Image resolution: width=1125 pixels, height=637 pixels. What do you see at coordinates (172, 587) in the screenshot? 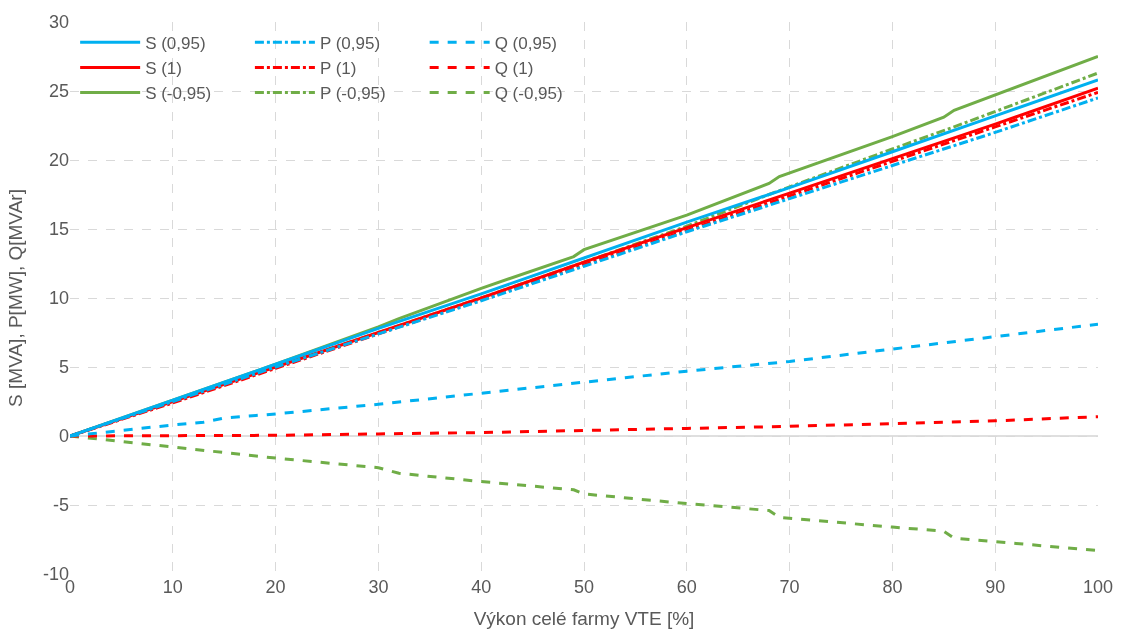
I see `x-tick-label: 10` at bounding box center [172, 587].